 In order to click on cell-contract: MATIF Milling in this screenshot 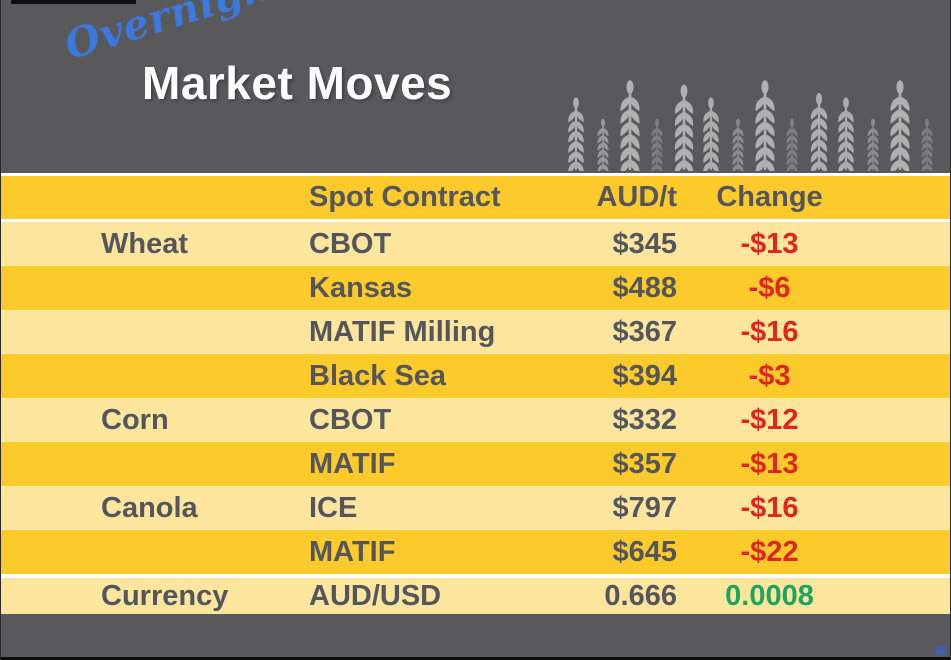, I will do `click(402, 331)`.